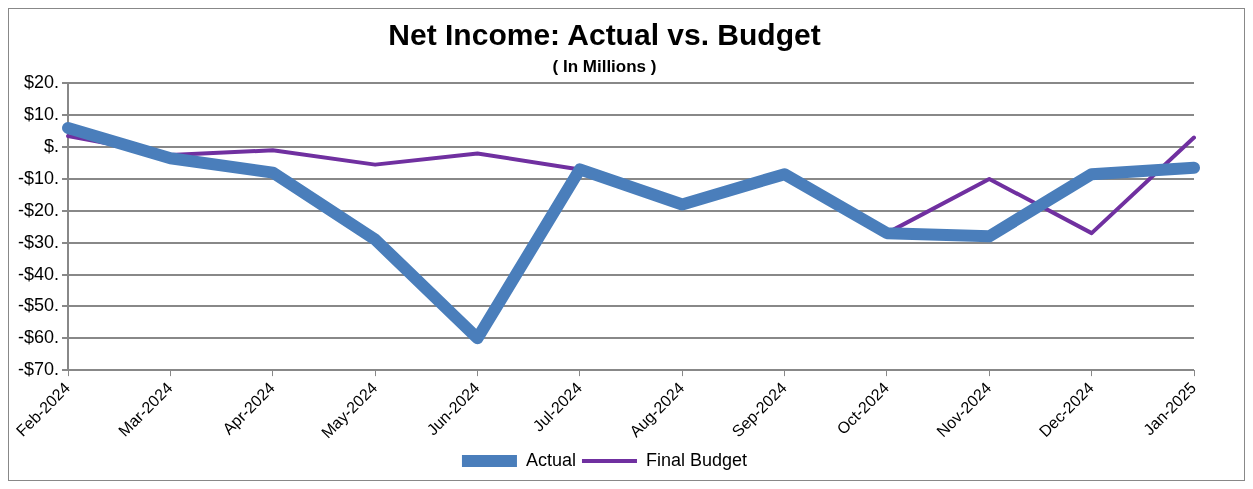 The width and height of the screenshot is (1253, 489). What do you see at coordinates (604, 35) in the screenshot?
I see `chart-title: Net Income: Actual vs. Budget` at bounding box center [604, 35].